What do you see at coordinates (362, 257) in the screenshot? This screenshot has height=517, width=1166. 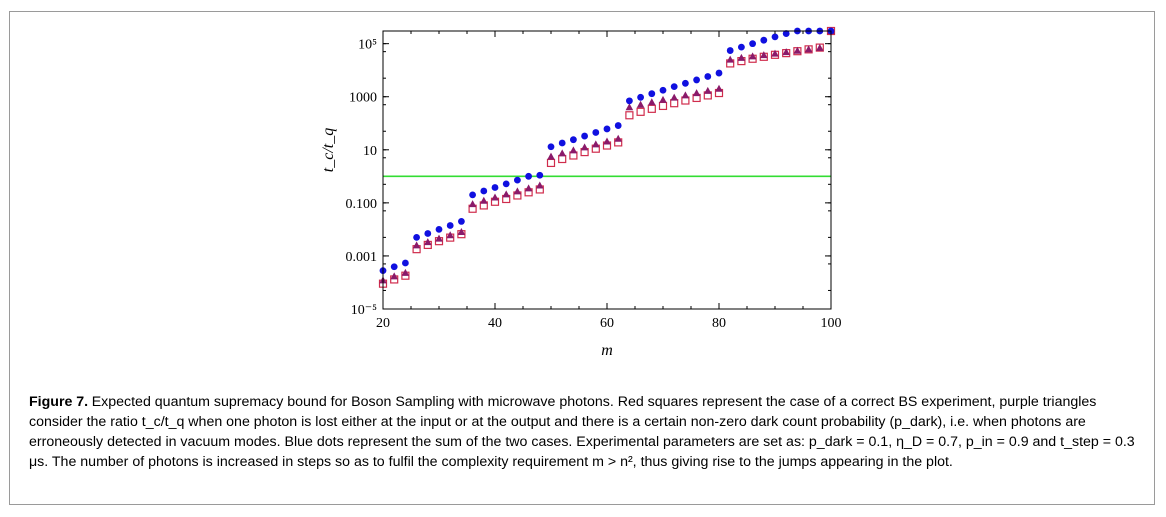 I see `y-tick-label: 0.001` at bounding box center [362, 257].